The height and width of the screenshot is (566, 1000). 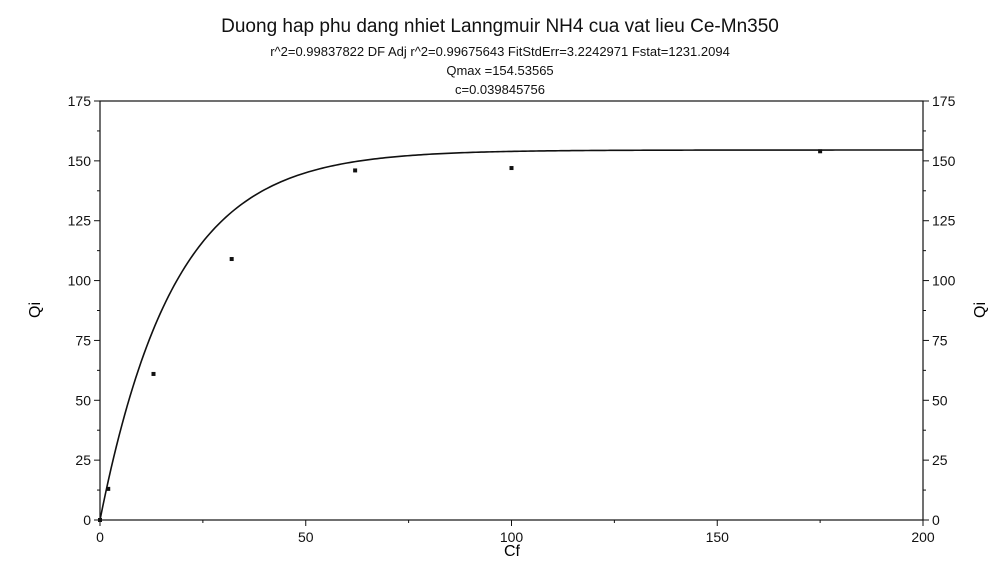 I want to click on y-tick-label-right: 50, so click(x=940, y=400).